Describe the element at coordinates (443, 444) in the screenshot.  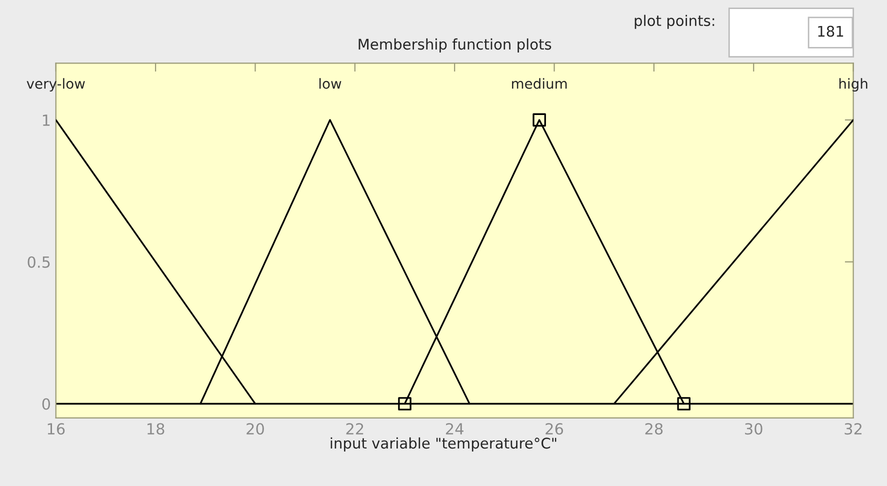
I see `x-axis-title: input variable "temperature°C"` at that location.